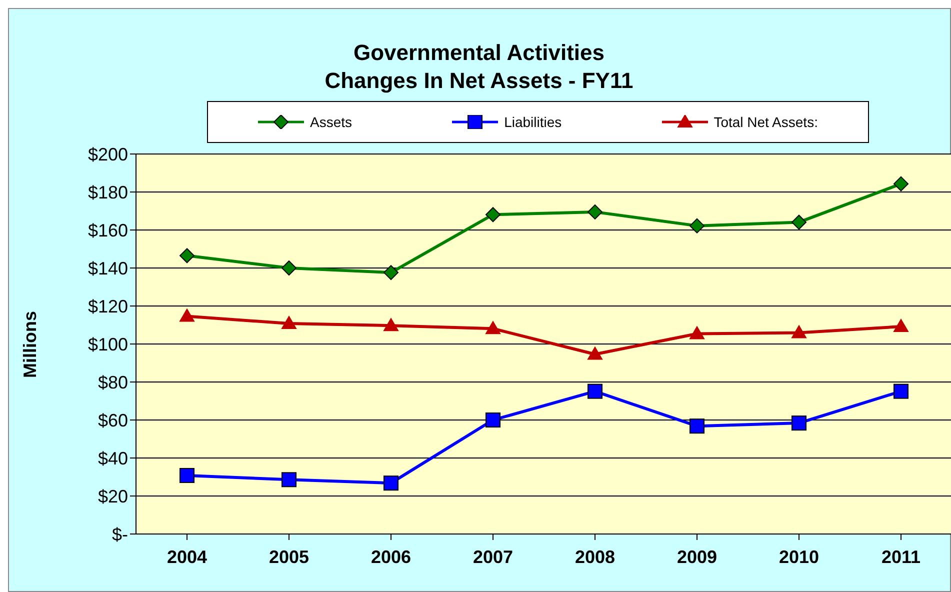  I want to click on x-tick-label: 2006, so click(391, 556).